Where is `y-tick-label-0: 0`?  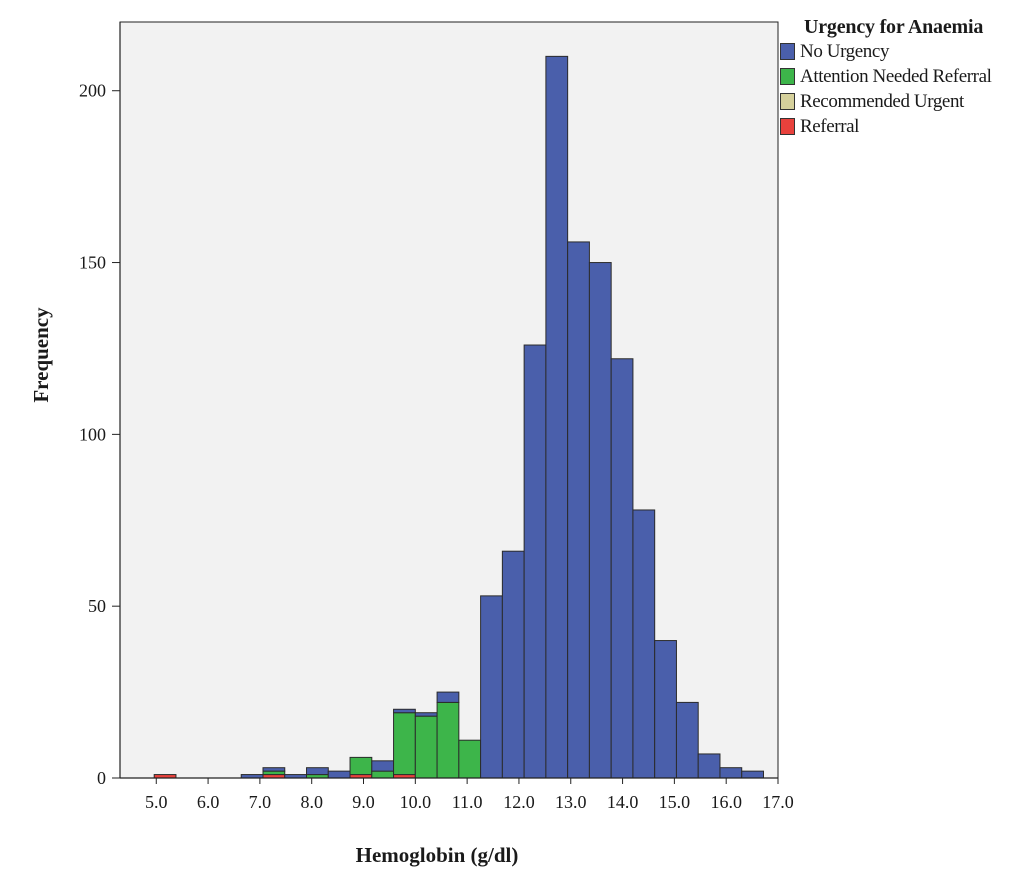 y-tick-label-0: 0 is located at coordinates (101, 778).